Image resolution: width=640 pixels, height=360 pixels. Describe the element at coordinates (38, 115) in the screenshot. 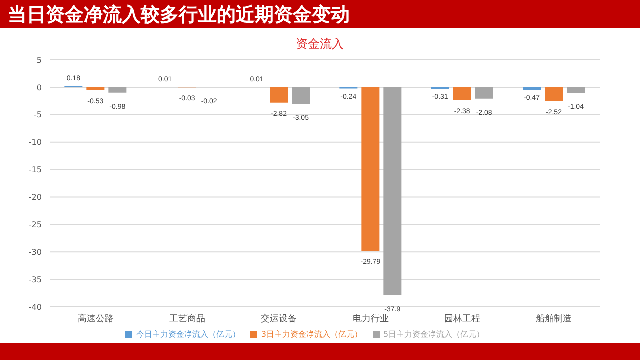

I see `y-tick-label: -5` at that location.